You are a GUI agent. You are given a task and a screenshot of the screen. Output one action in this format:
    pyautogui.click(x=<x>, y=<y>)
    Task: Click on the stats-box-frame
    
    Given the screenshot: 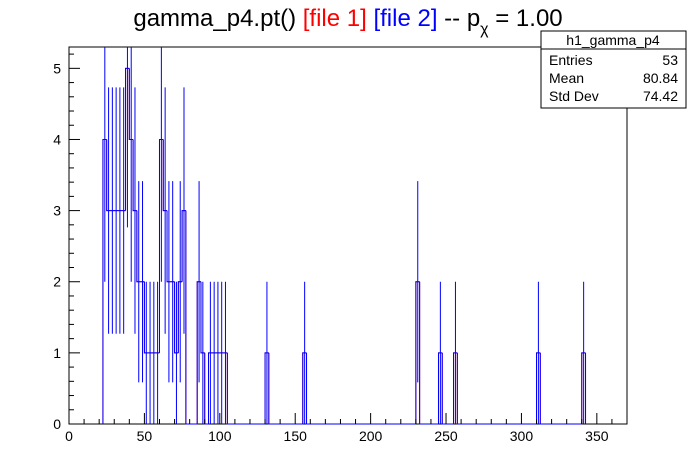 What is the action you would take?
    pyautogui.click(x=613, y=69)
    